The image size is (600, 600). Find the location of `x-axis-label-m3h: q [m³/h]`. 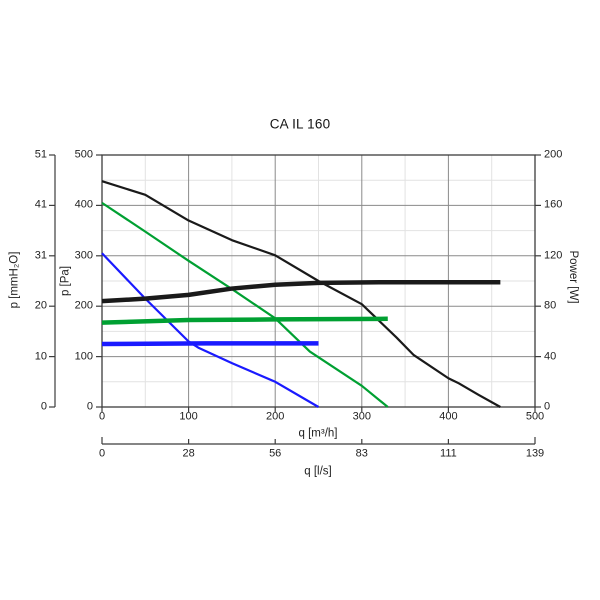

x-axis-label-m3h: q [m³/h] is located at coordinates (318, 433).